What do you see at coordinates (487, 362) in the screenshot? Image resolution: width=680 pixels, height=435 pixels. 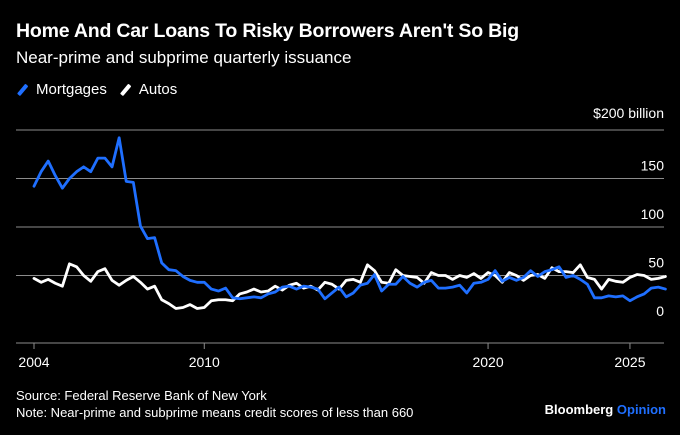 I see `x-tick-label-2020: 2020` at bounding box center [487, 362].